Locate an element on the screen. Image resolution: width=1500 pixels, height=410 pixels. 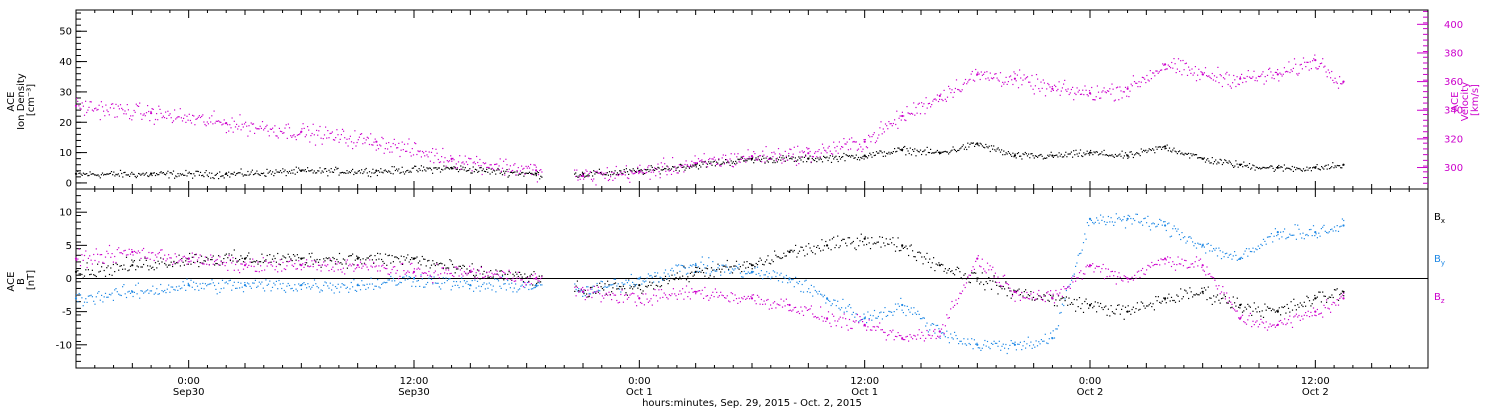
bx-anchor-point is located at coordinates (864, 238).